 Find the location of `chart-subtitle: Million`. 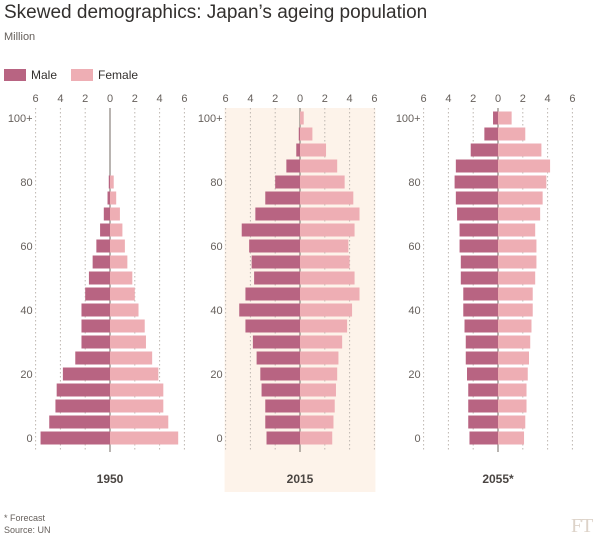

chart-subtitle: Million is located at coordinates (20, 37).